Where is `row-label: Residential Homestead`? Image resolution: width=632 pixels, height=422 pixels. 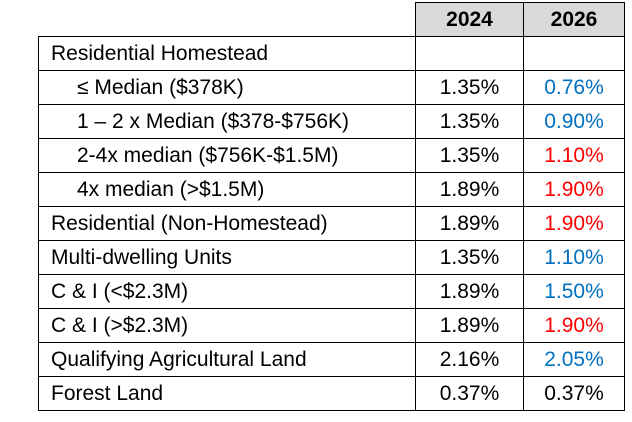
row-label: Residential Homestead is located at coordinates (227, 53).